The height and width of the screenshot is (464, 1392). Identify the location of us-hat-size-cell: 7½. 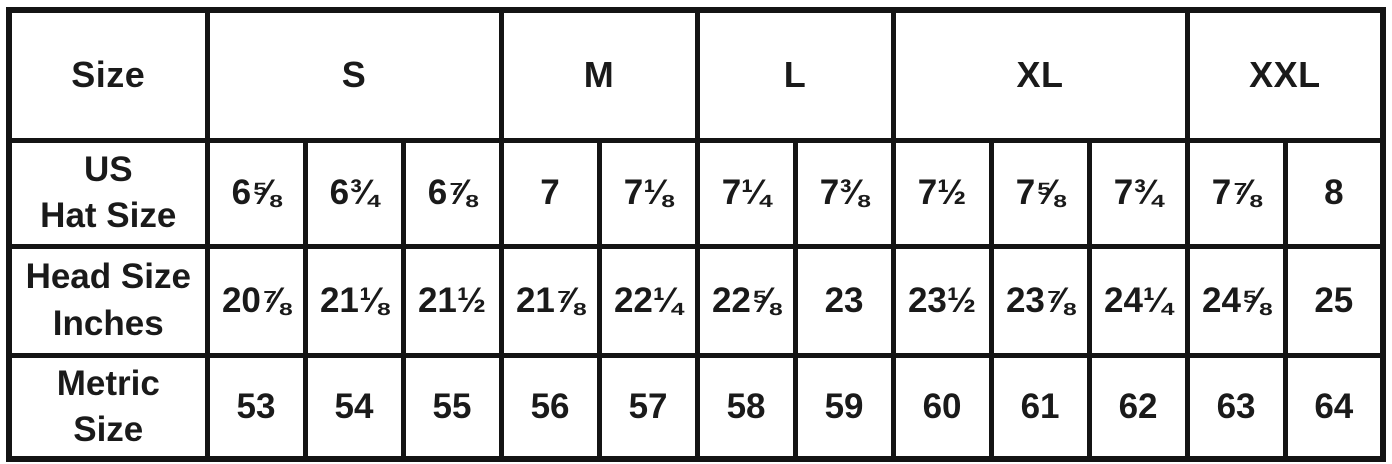
(942, 193).